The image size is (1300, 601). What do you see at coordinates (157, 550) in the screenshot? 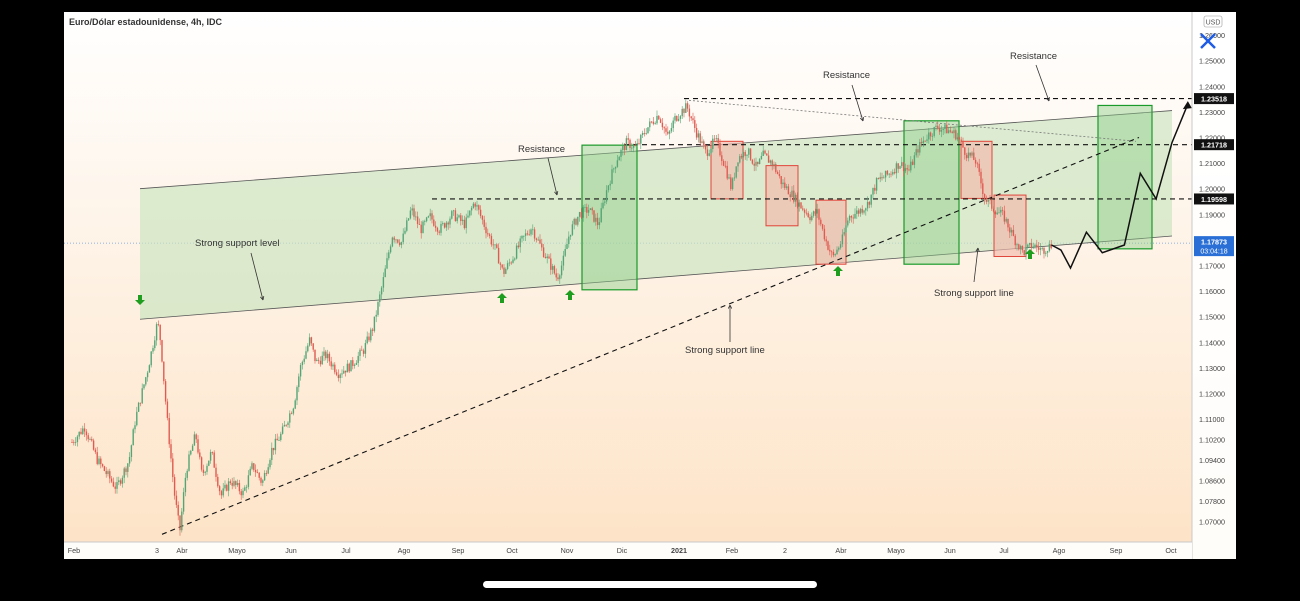
I see `x-tick-label: 3` at bounding box center [157, 550].